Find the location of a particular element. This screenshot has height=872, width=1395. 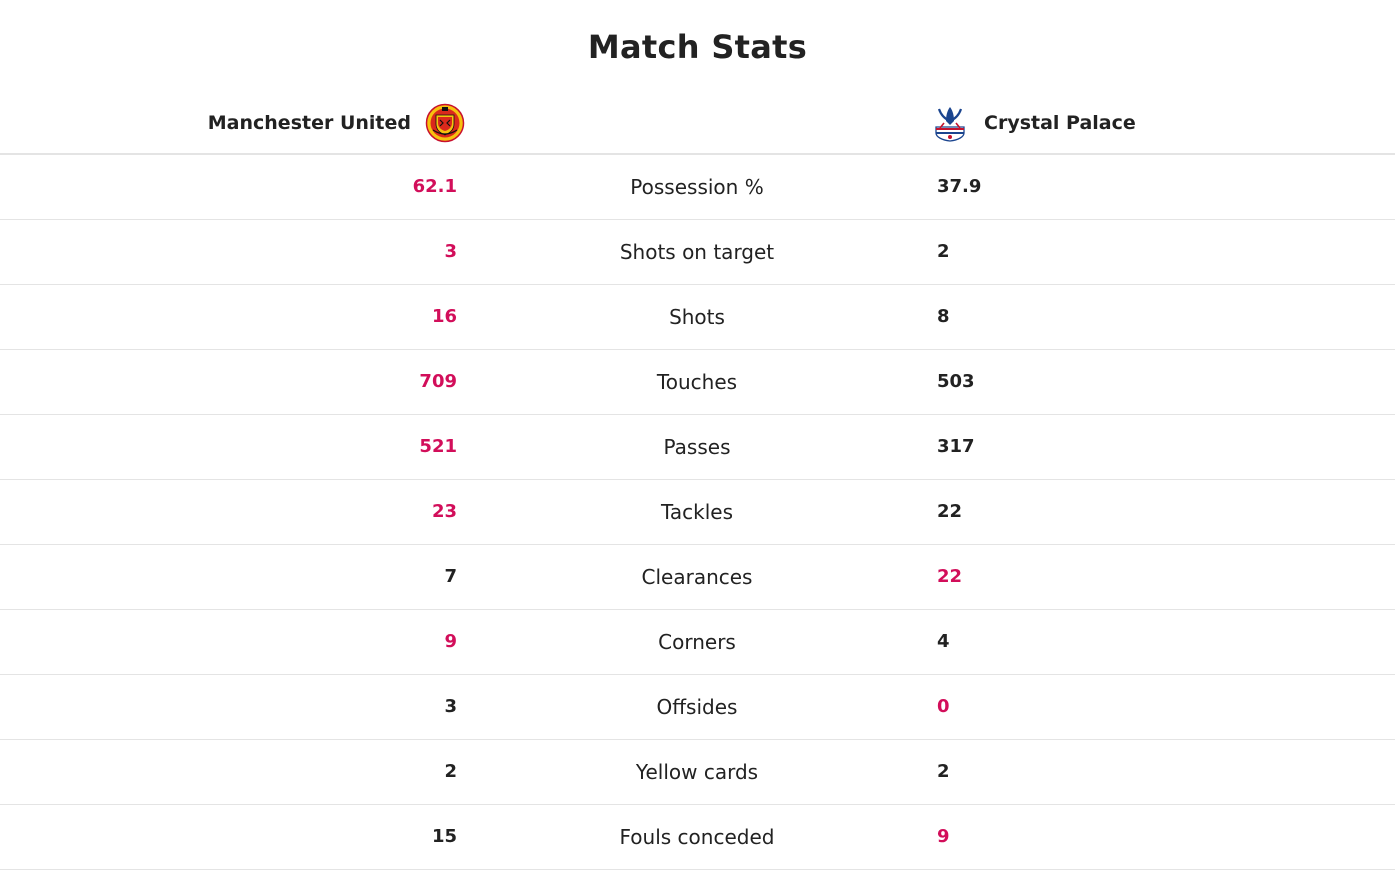

home-value: 2 is located at coordinates (450, 771).